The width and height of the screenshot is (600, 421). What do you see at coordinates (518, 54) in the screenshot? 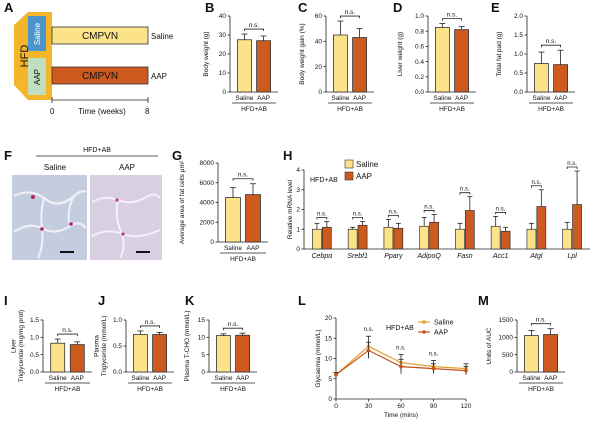
I see `y-tick-label: 1.0` at bounding box center [518, 54].